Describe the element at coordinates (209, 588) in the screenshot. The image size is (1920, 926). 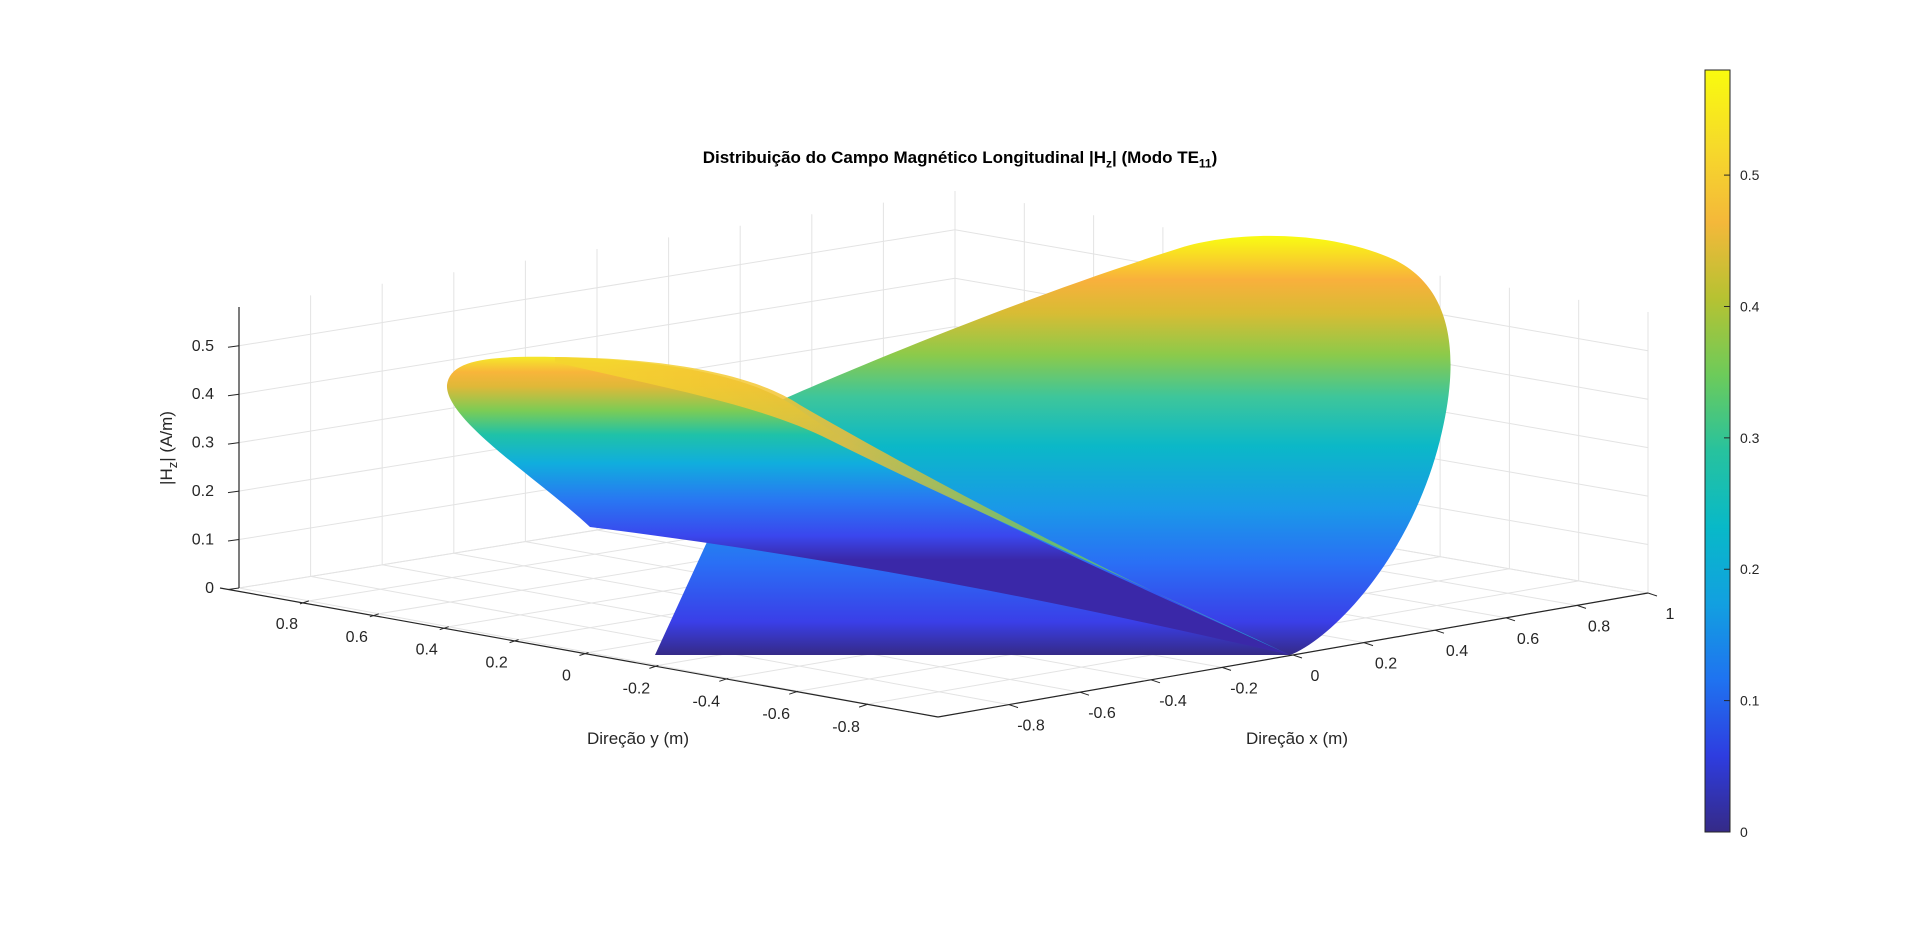
I see `z-tick-label: 0` at that location.